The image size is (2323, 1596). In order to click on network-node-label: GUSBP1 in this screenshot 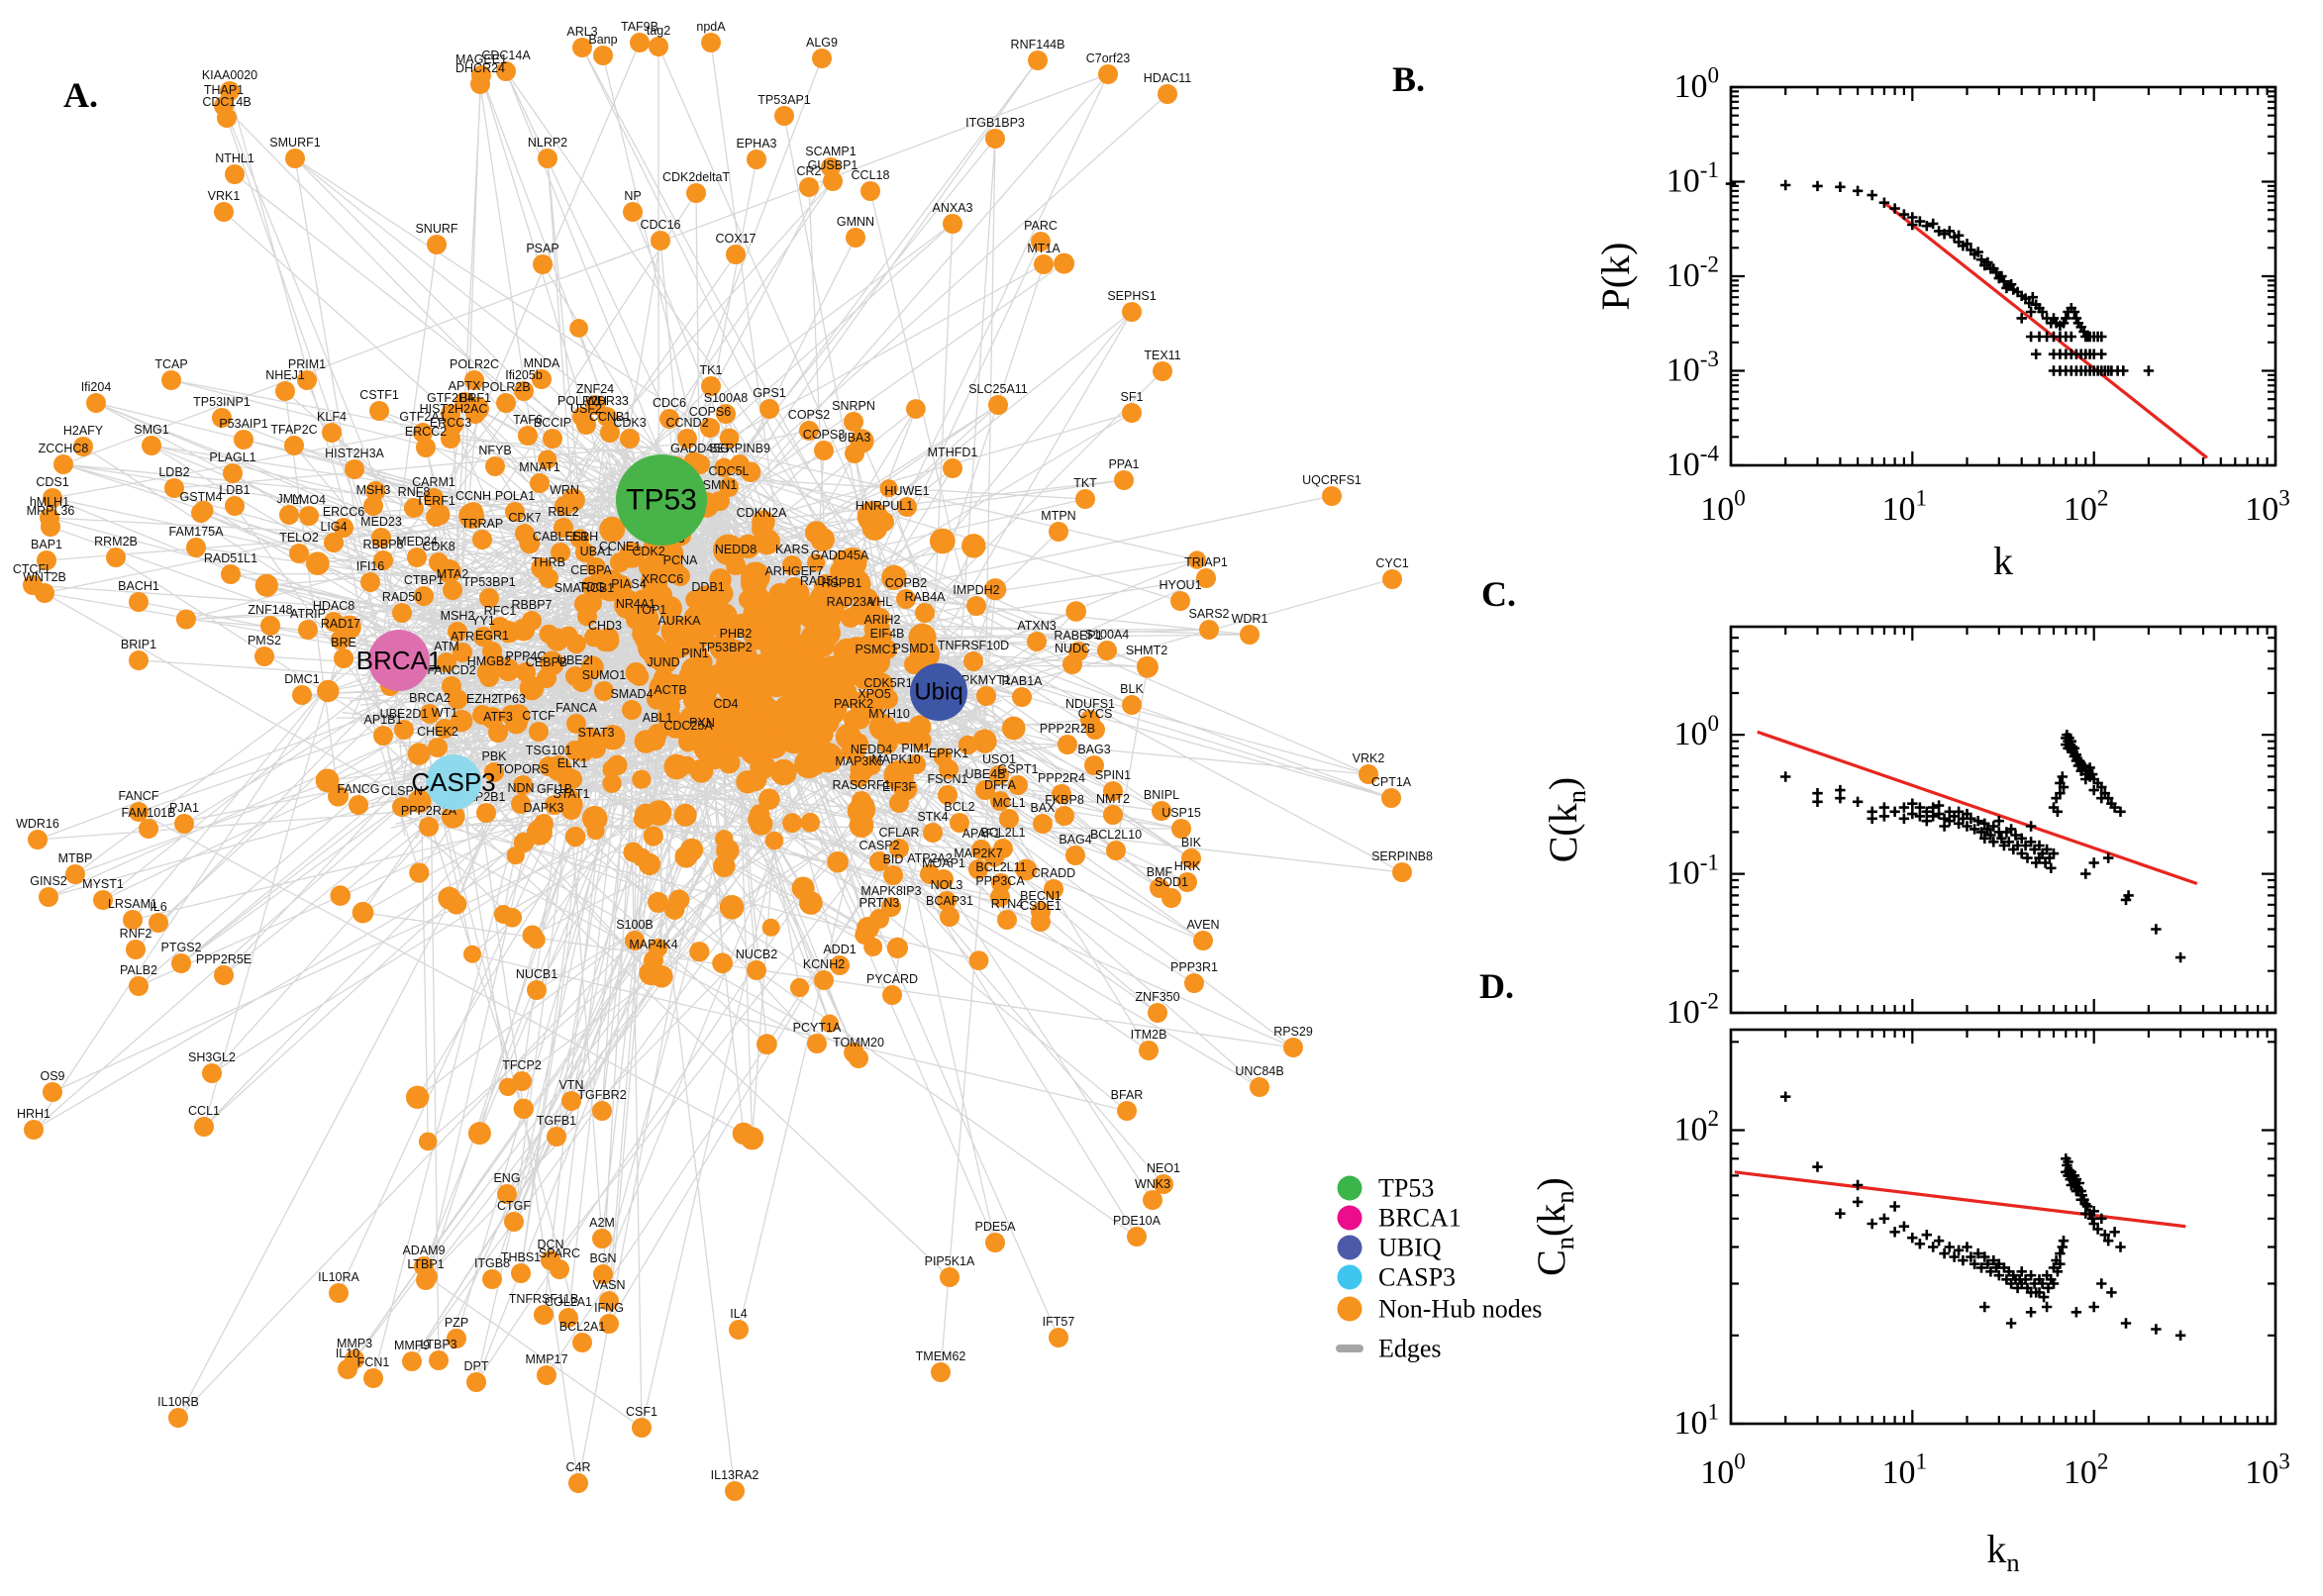, I will do `click(833, 165)`.